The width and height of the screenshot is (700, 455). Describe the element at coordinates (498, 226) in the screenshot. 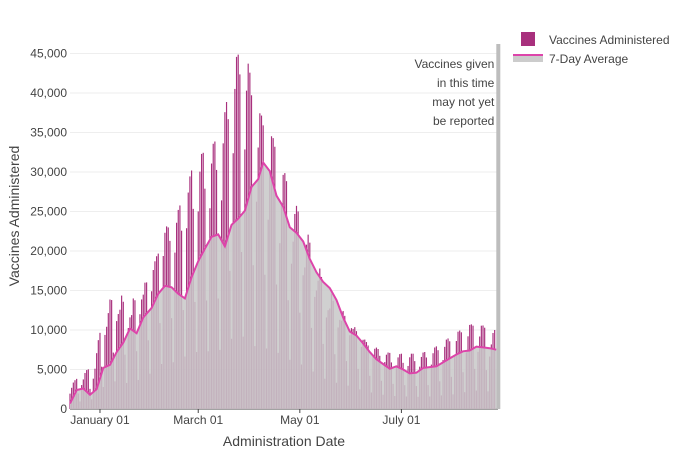

I see `reporting-lag-band` at that location.